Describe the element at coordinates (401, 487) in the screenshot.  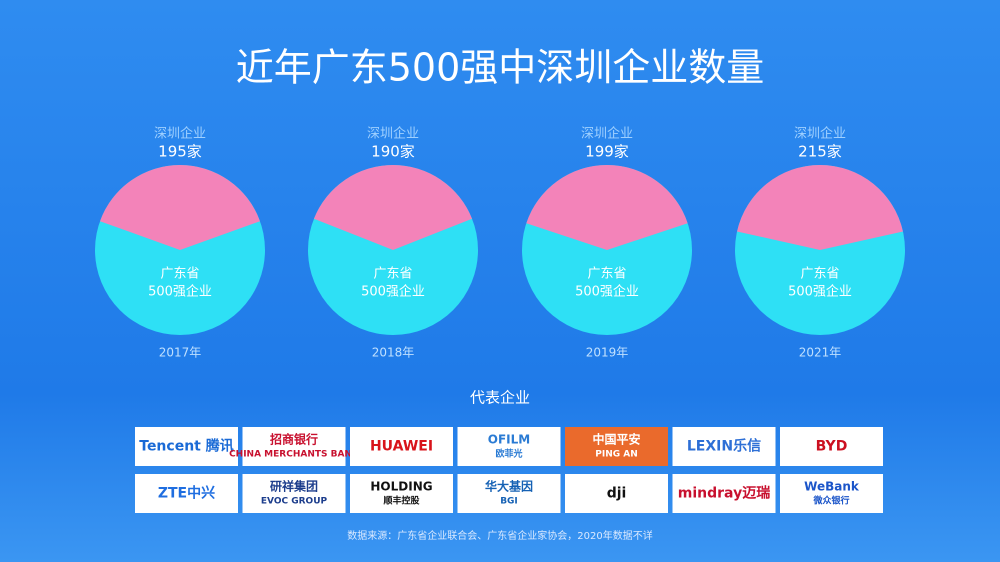
I see `logo-text: HOLDING` at that location.